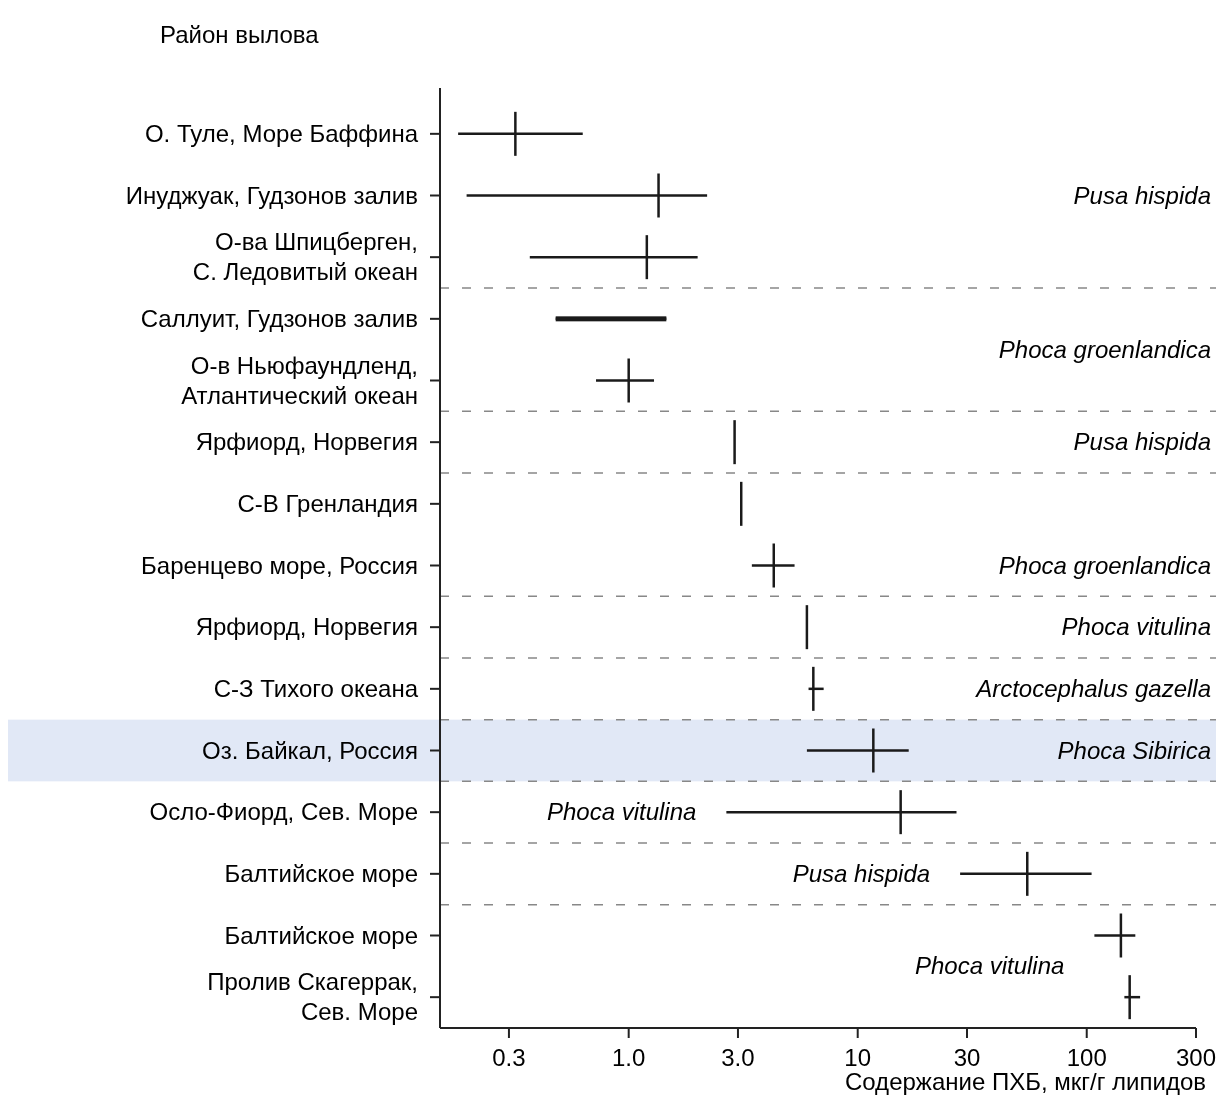 The height and width of the screenshot is (1108, 1224). I want to click on x-tick-label: 300, so click(1196, 1057).